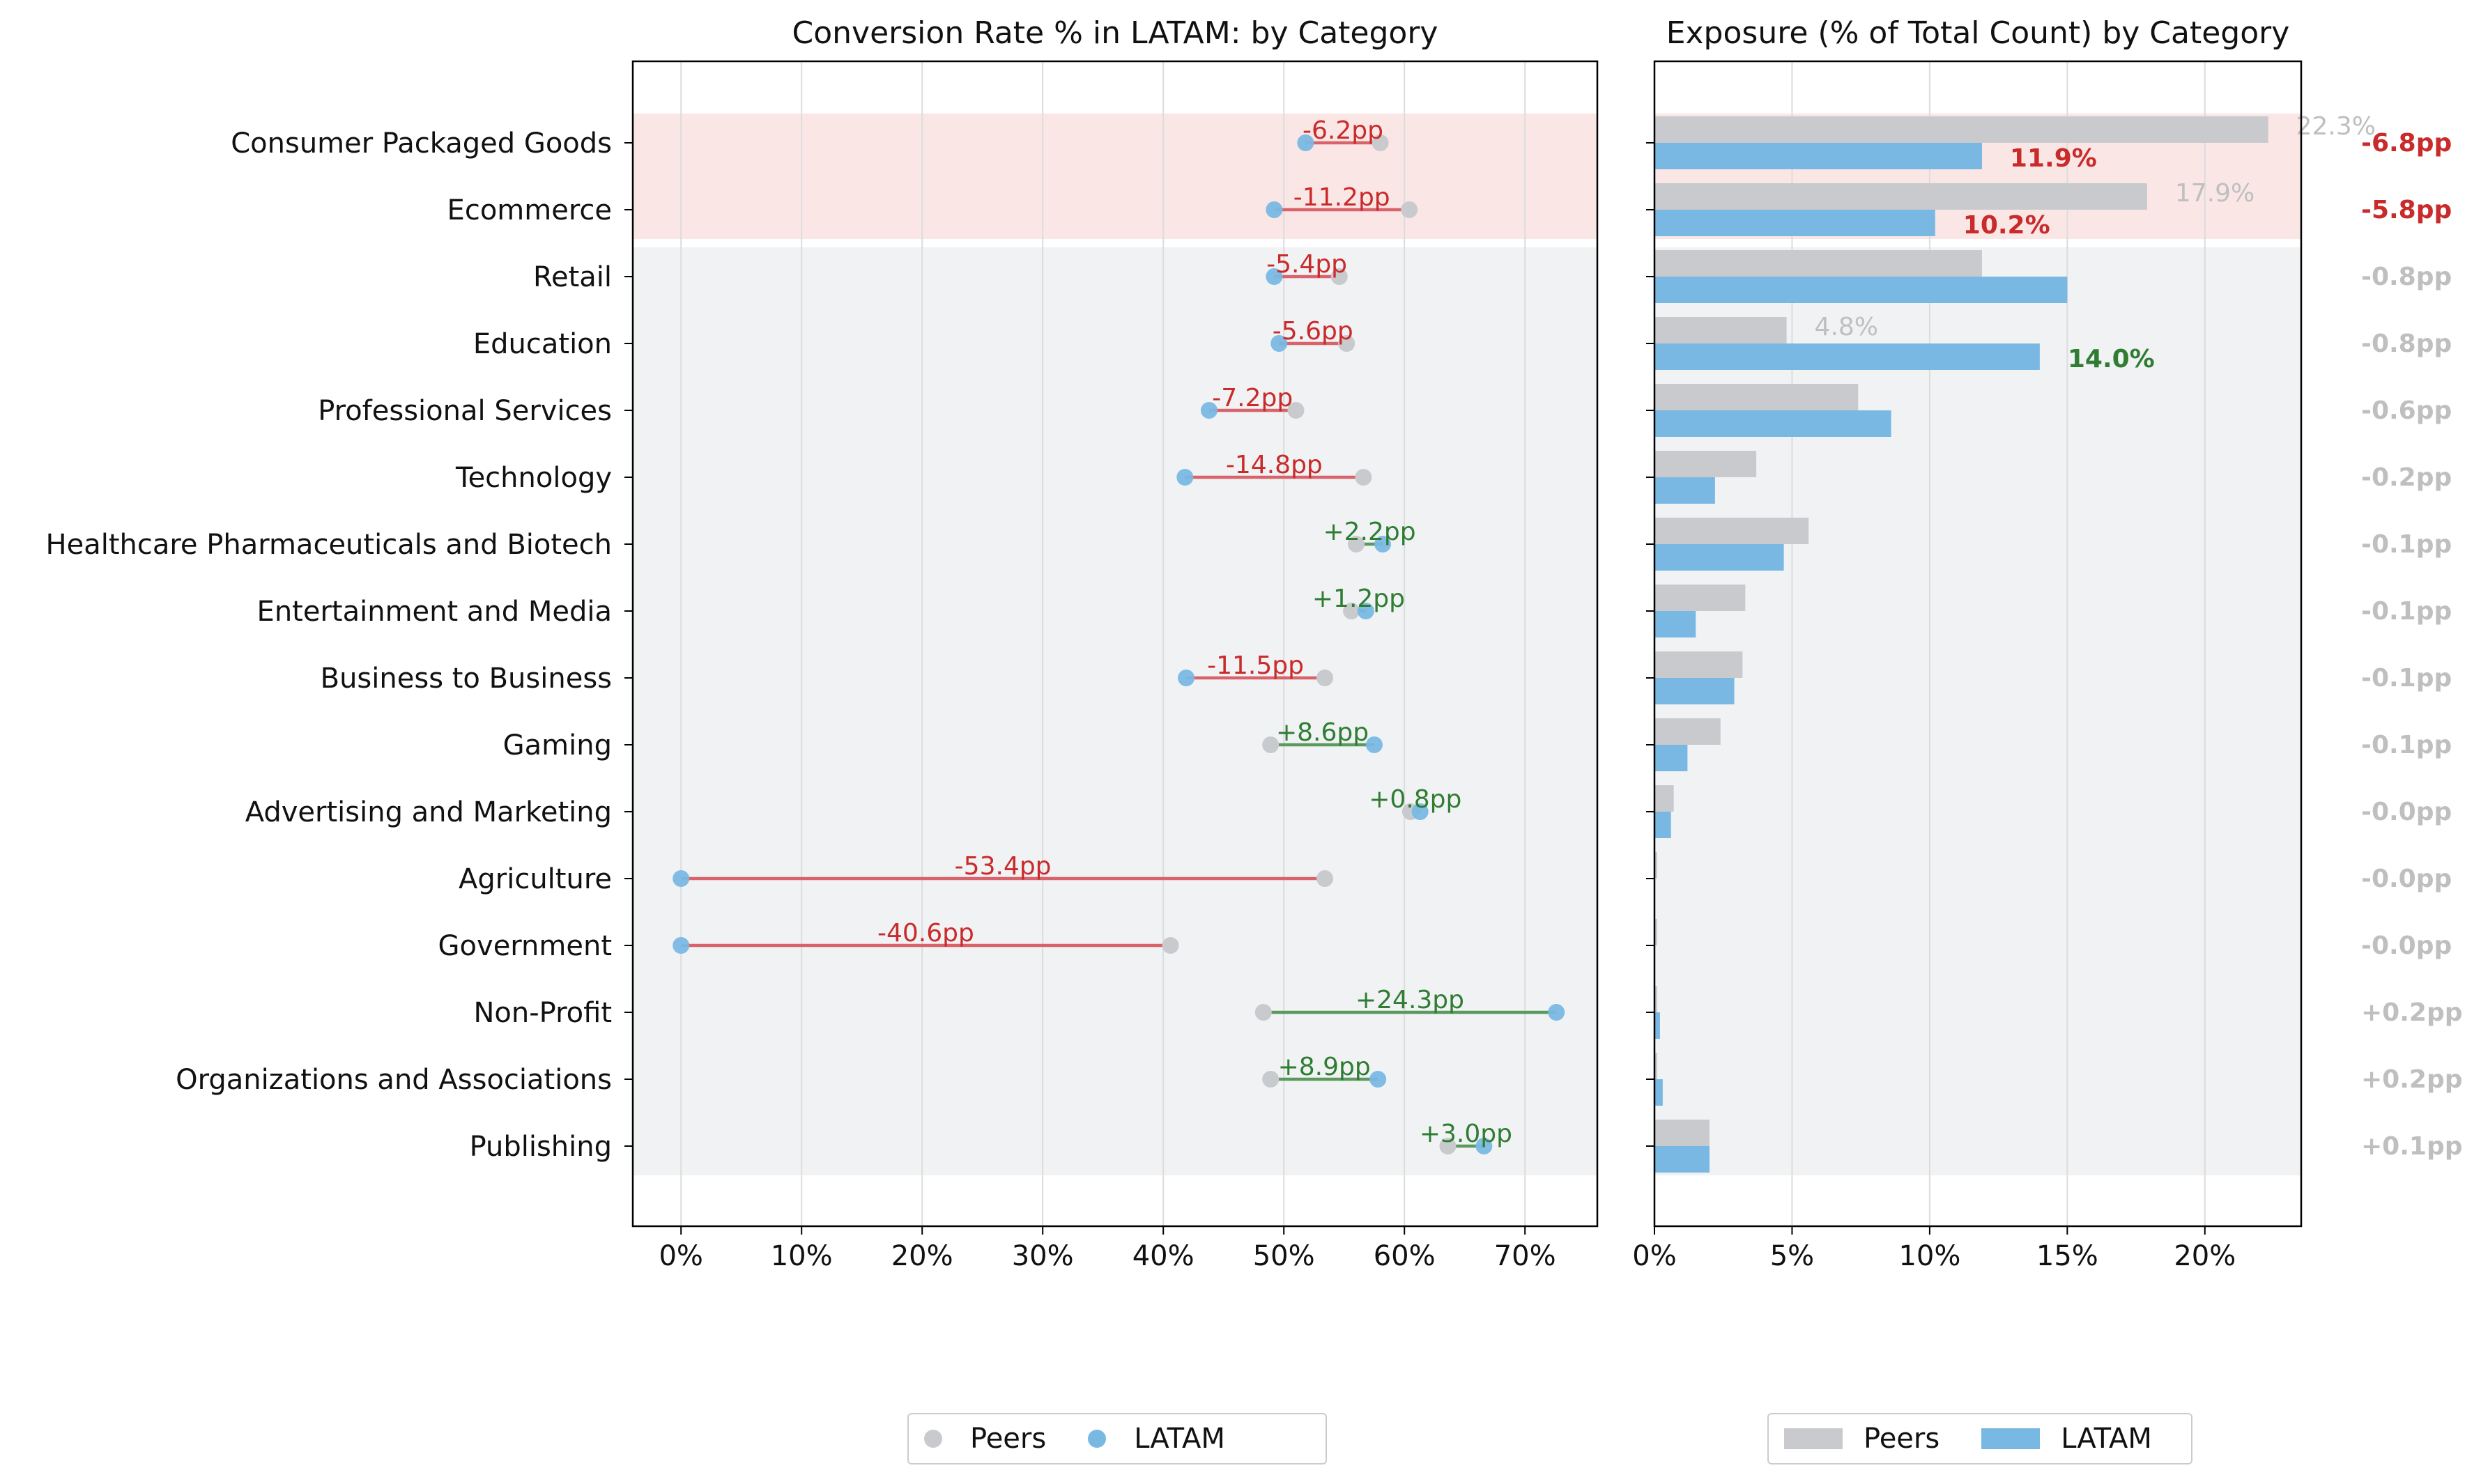  I want to click on peers-value-label: 4.8%, so click(1847, 327).